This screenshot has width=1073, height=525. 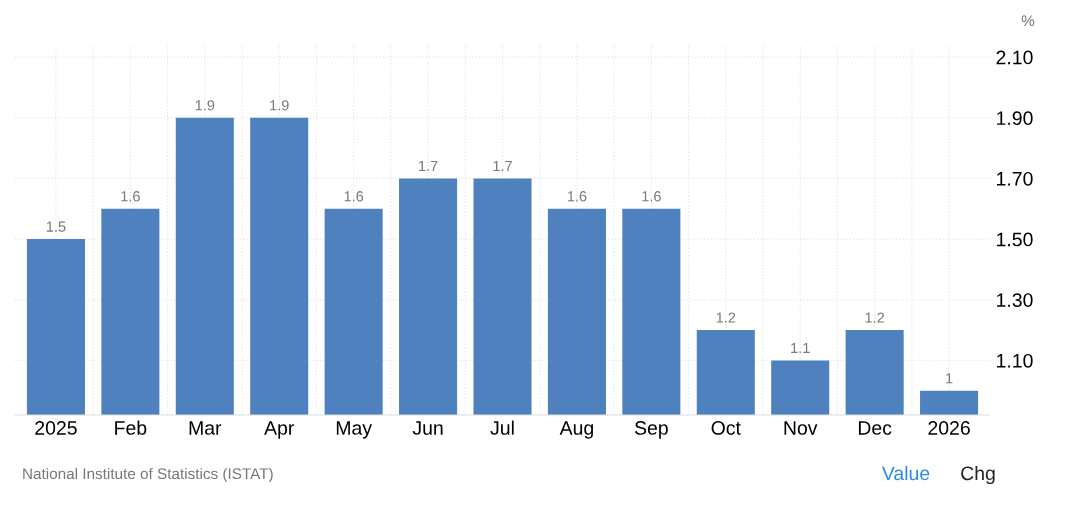 I want to click on x-tick-label: Jul, so click(x=502, y=427).